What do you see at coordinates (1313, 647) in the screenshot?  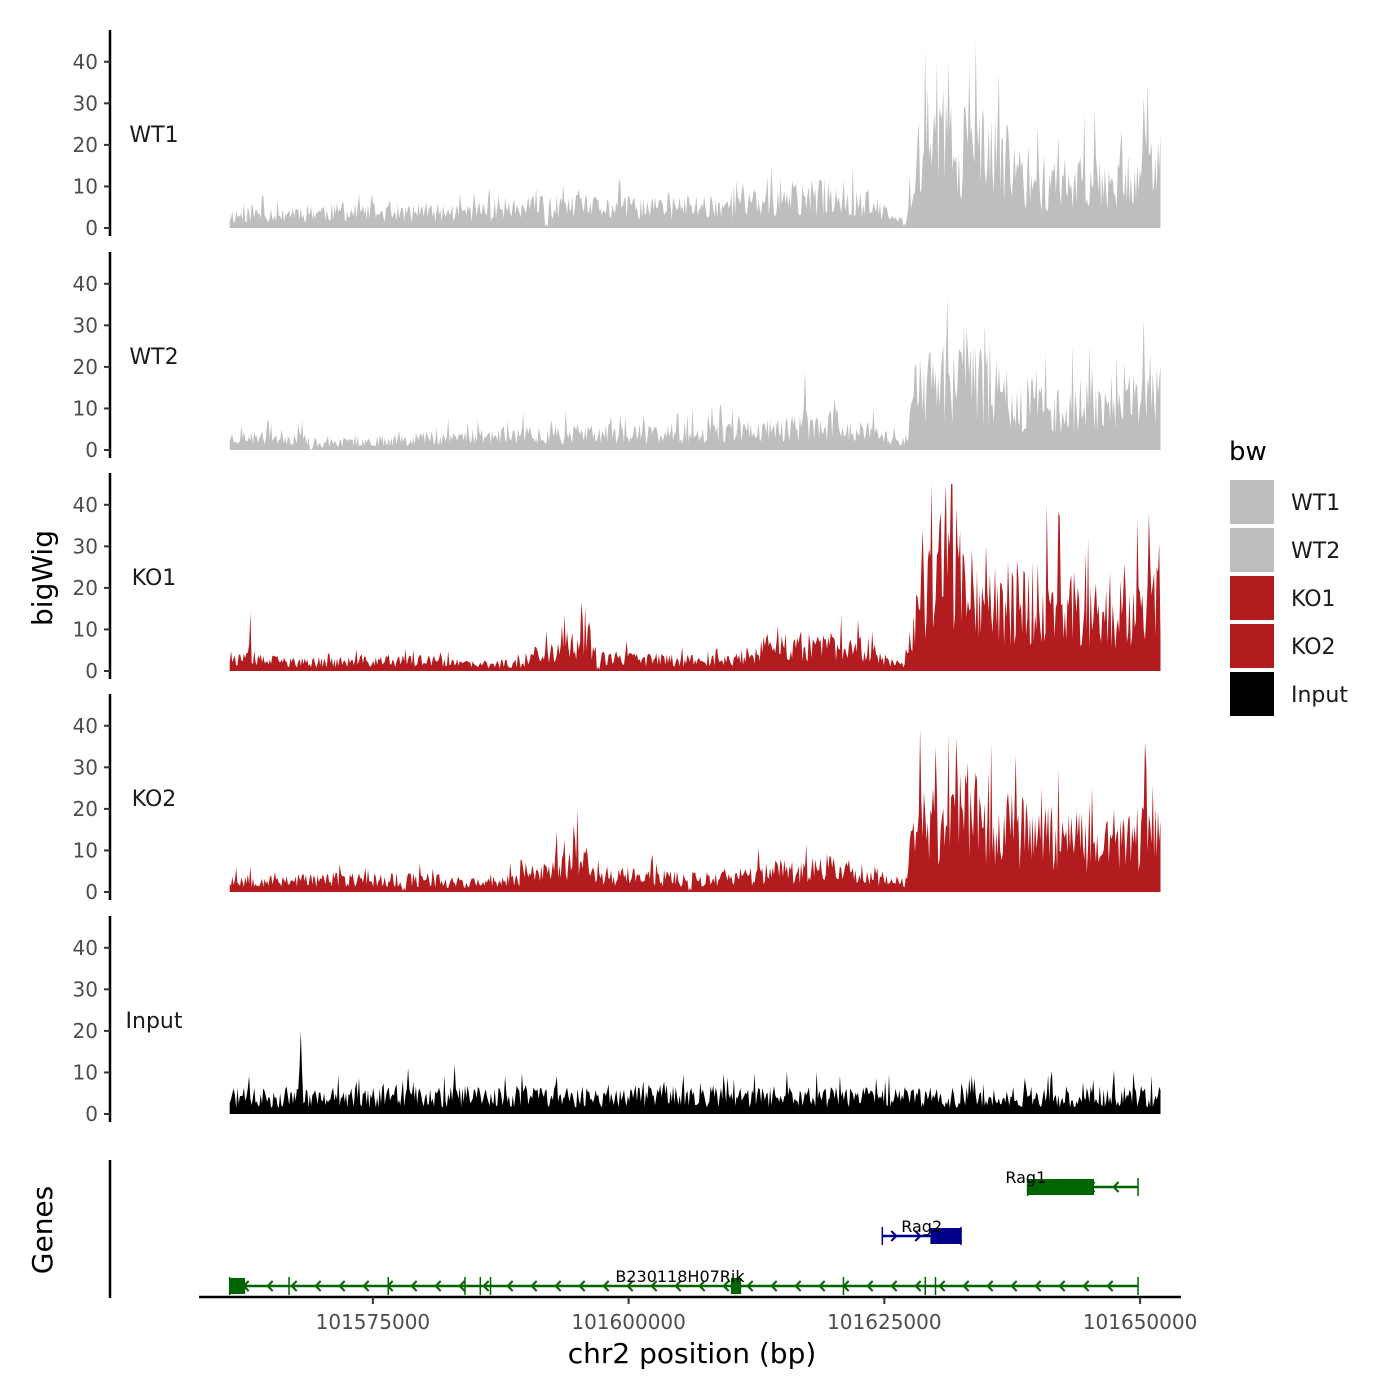 I see `legend-label: KO2` at bounding box center [1313, 647].